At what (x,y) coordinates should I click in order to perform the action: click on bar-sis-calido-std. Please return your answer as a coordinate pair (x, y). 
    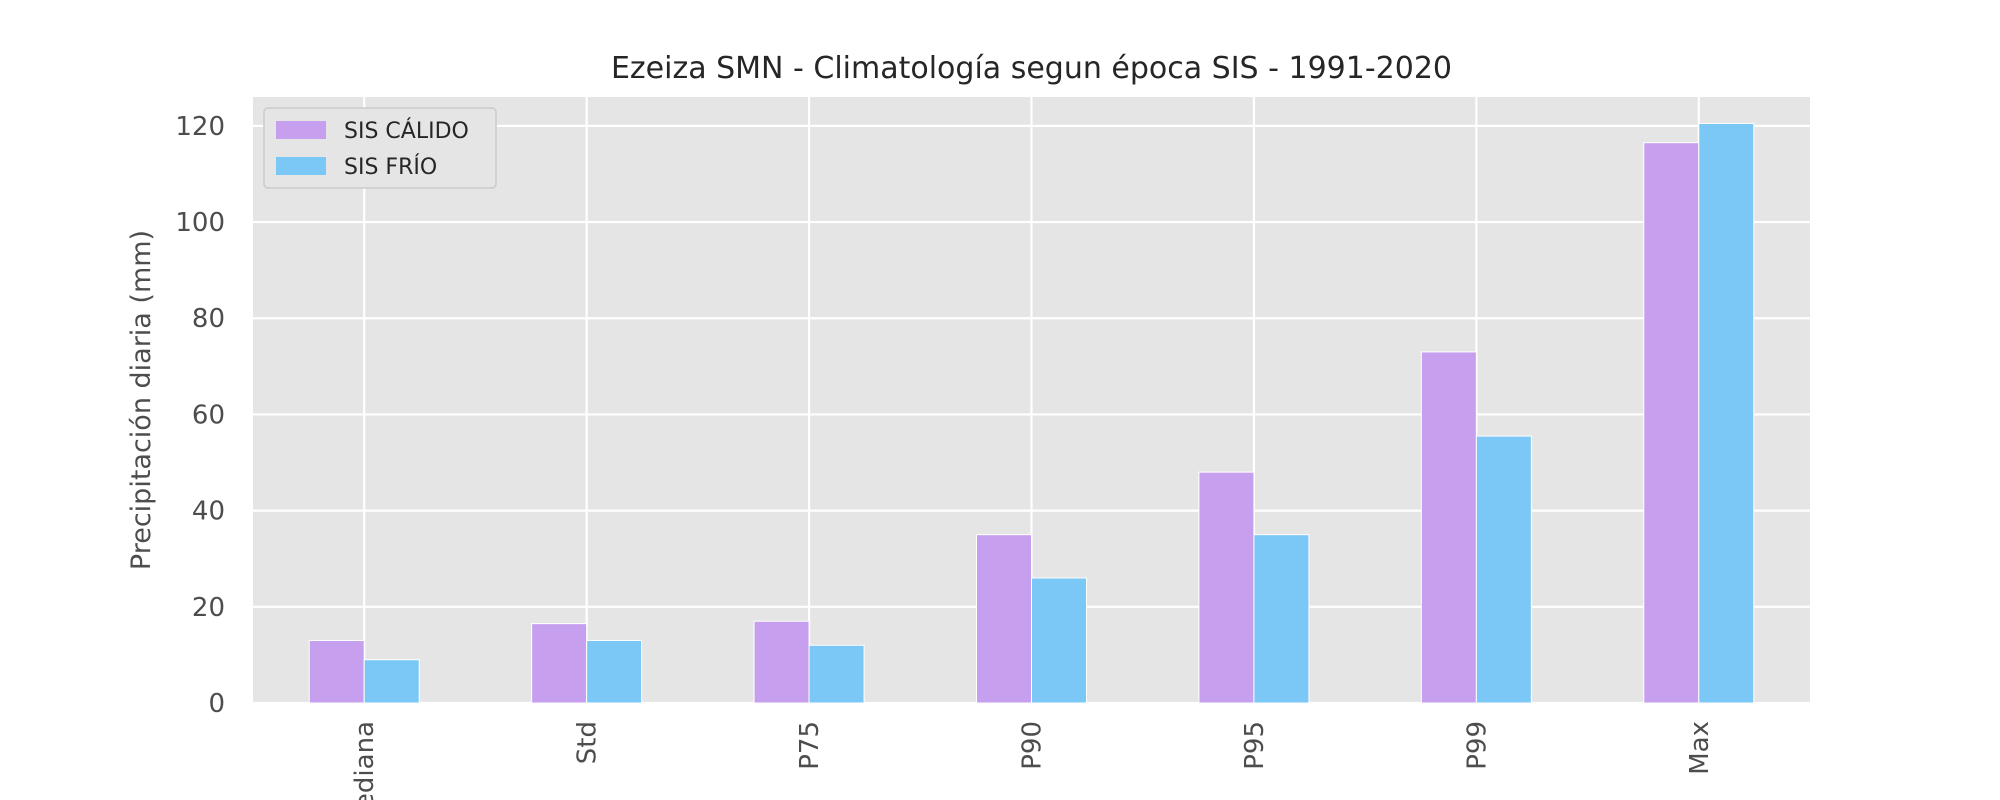
    Looking at the image, I should click on (559, 663).